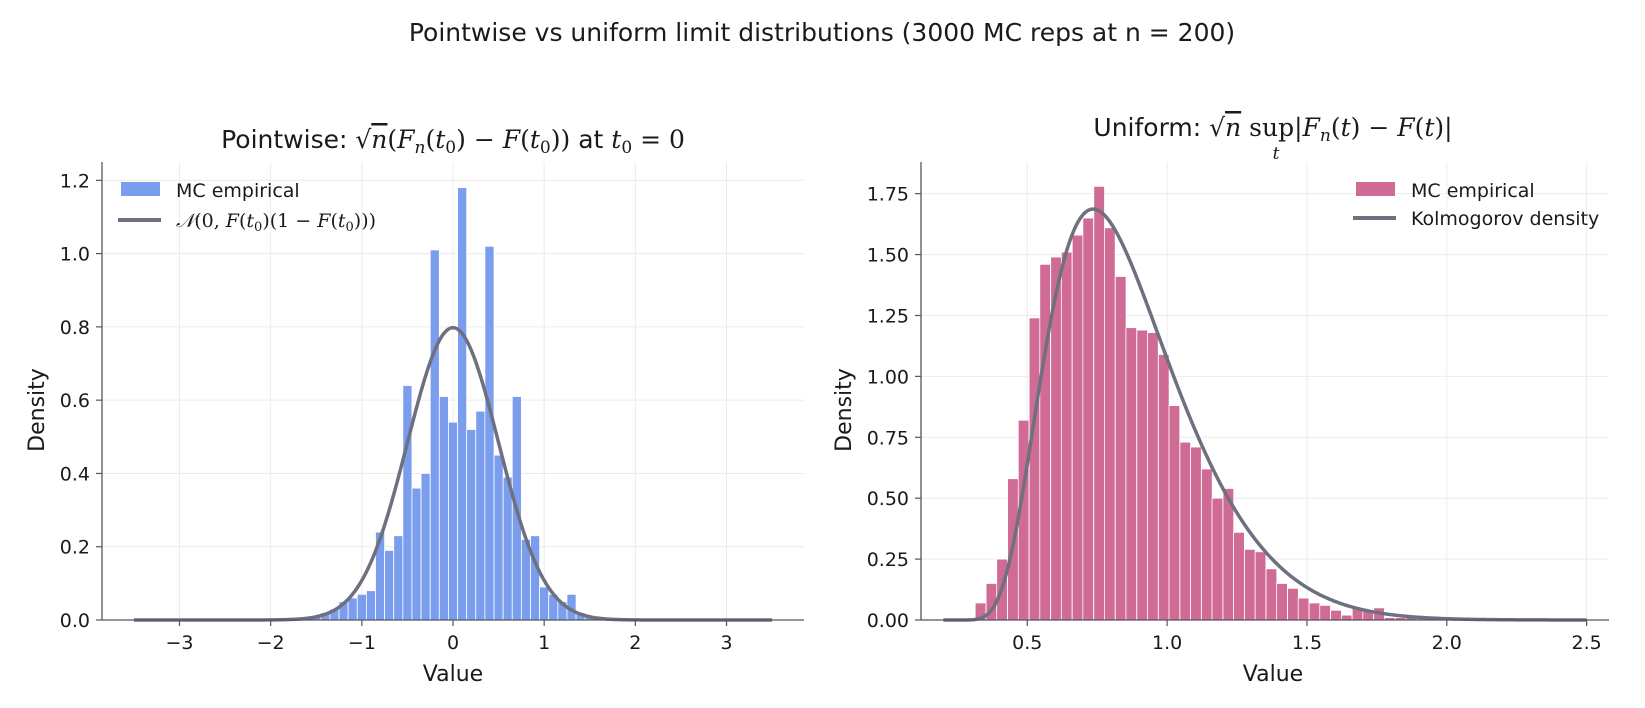 The height and width of the screenshot is (708, 1645). What do you see at coordinates (75, 621) in the screenshot?
I see `y-tick-label: 0.0` at bounding box center [75, 621].